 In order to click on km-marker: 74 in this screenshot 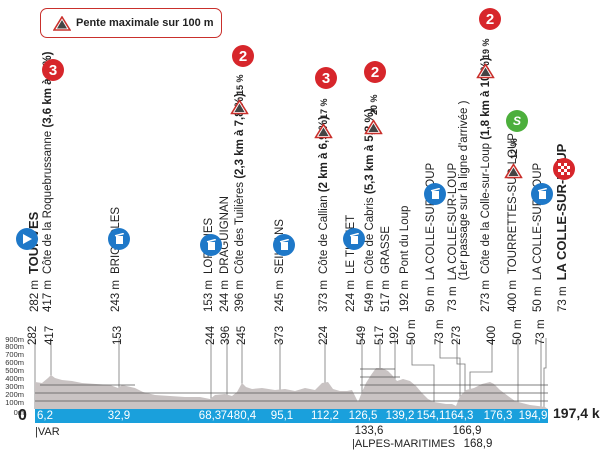, I will do `click(227, 416)`.